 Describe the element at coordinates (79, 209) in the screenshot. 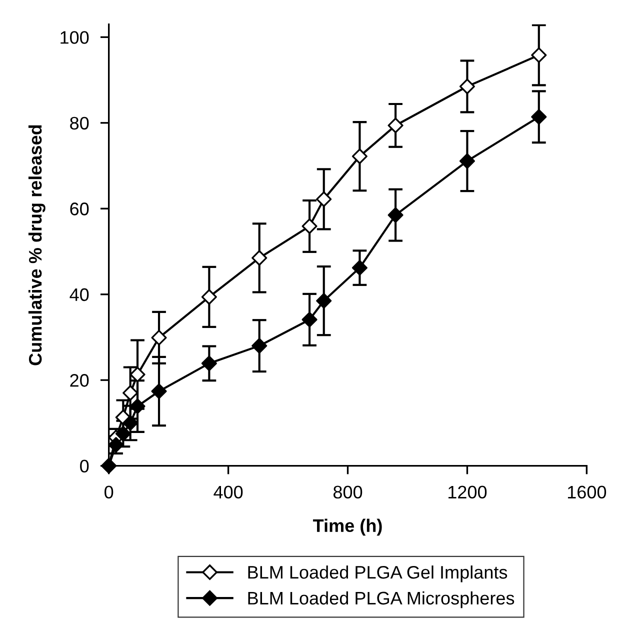

I see `y-tick-label: 60` at that location.